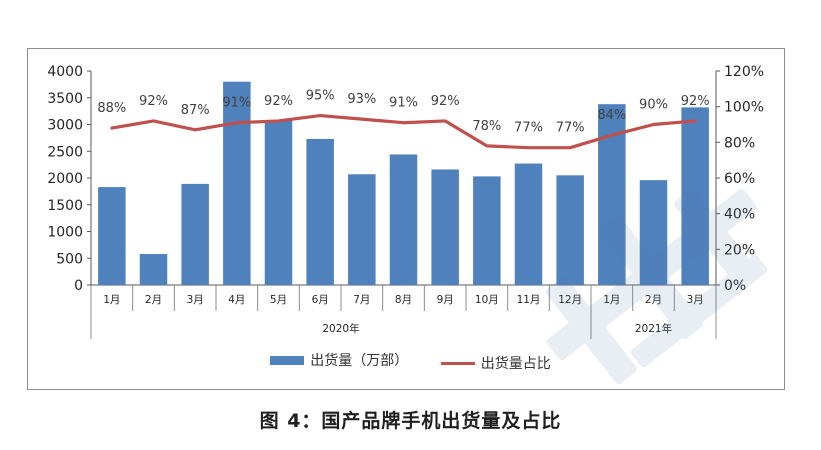 The width and height of the screenshot is (821, 450). Describe the element at coordinates (611, 115) in the screenshot. I see `data-label-share: 84%` at that location.